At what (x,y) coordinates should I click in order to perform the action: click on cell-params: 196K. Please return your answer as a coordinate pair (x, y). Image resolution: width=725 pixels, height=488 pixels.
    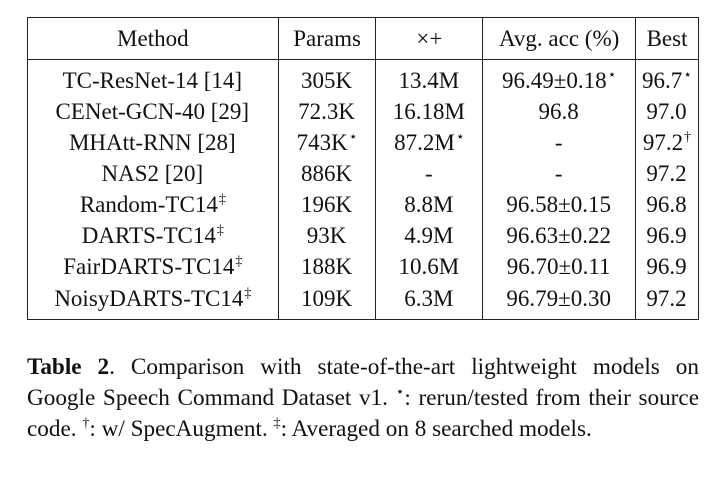
    Looking at the image, I should click on (326, 204).